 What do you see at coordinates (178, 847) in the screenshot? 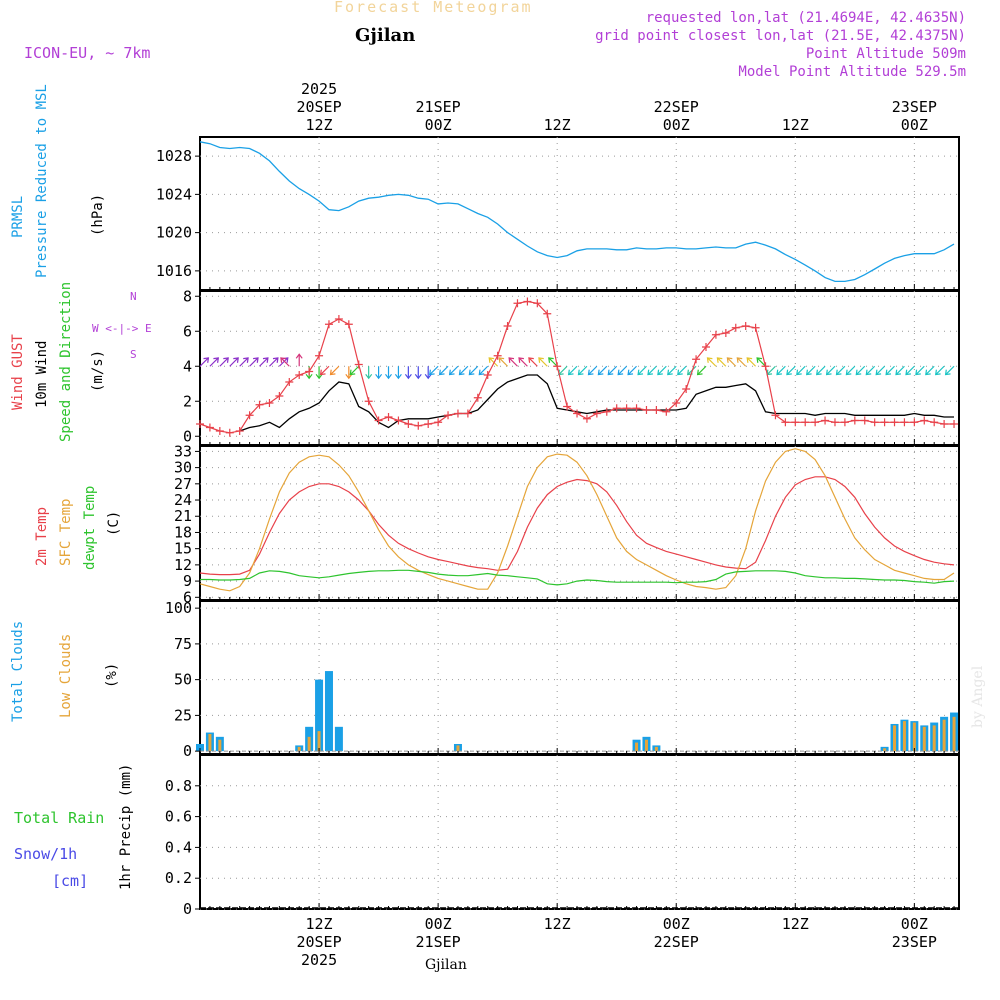
I see `y-tick-label: 0.4` at bounding box center [178, 847].